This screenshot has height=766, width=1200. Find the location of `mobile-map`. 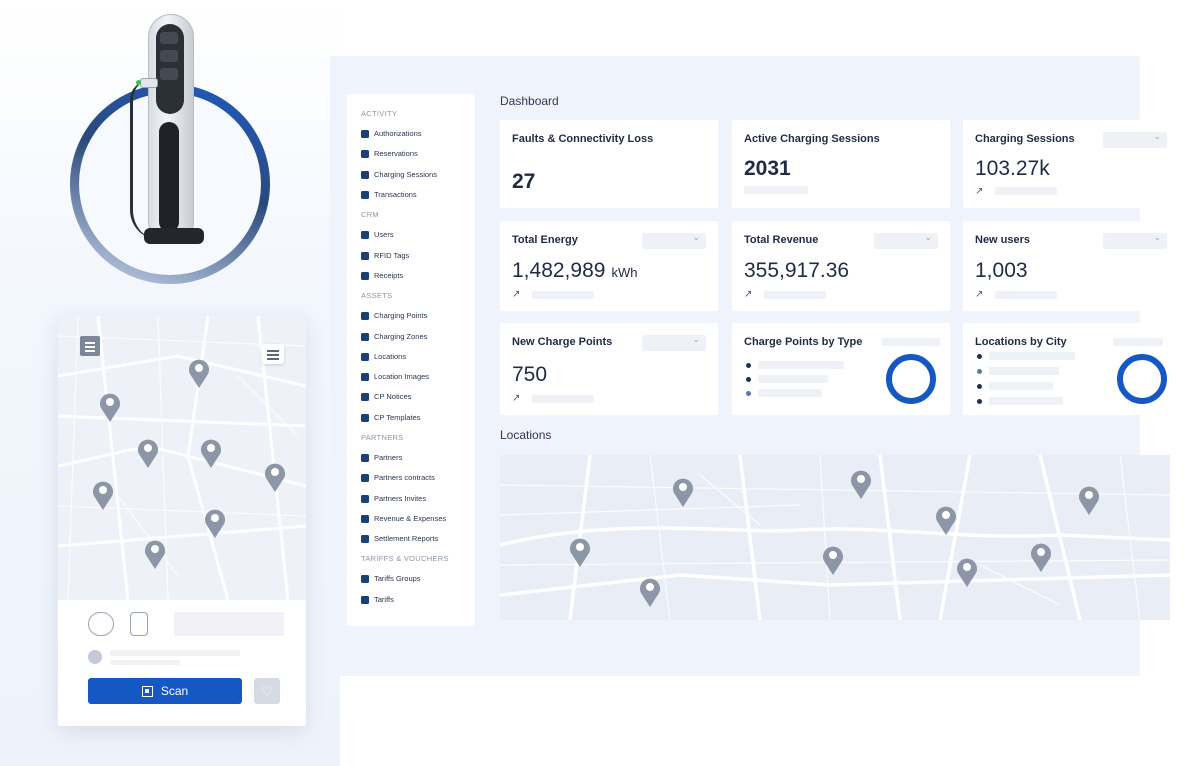

mobile-map is located at coordinates (182, 458).